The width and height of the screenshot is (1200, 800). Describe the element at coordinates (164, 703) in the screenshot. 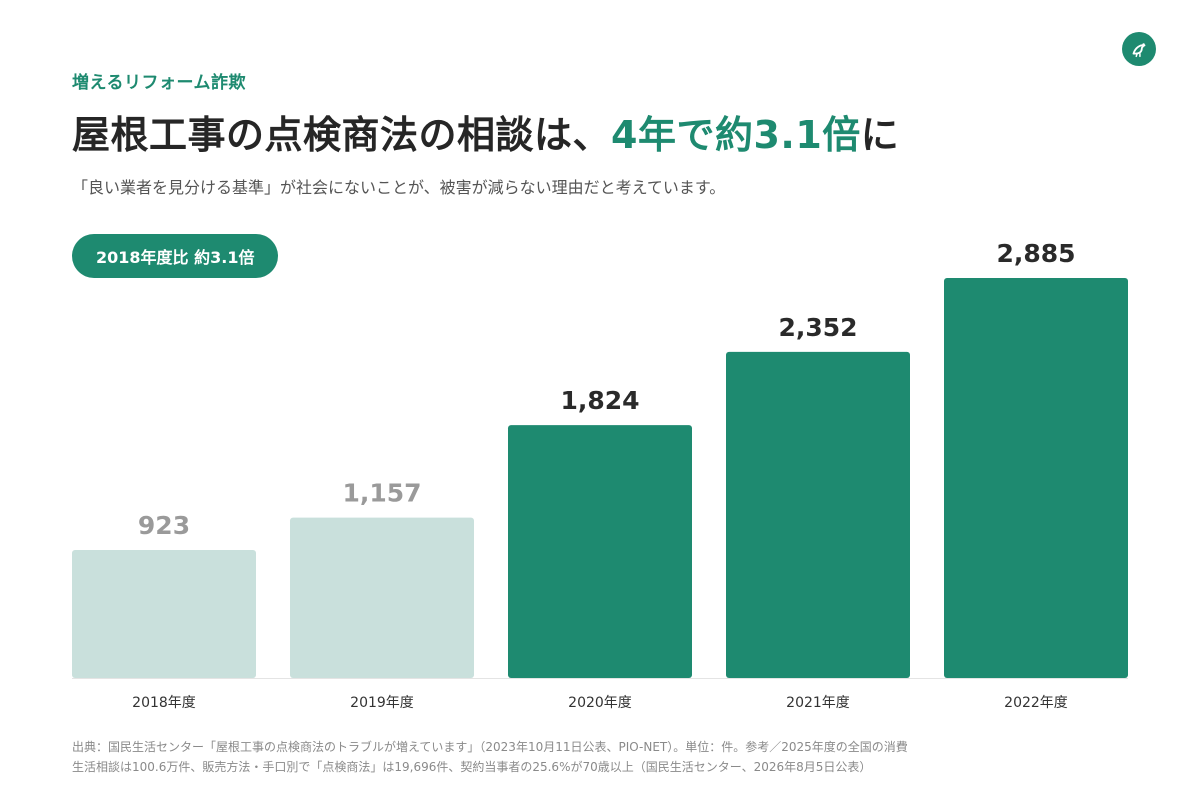

I see `x-tick-label: 2018年度` at that location.